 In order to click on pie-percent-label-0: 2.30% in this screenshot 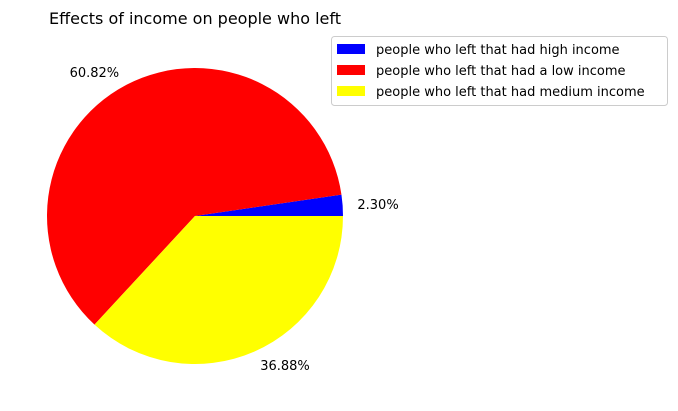, I will do `click(377, 205)`.